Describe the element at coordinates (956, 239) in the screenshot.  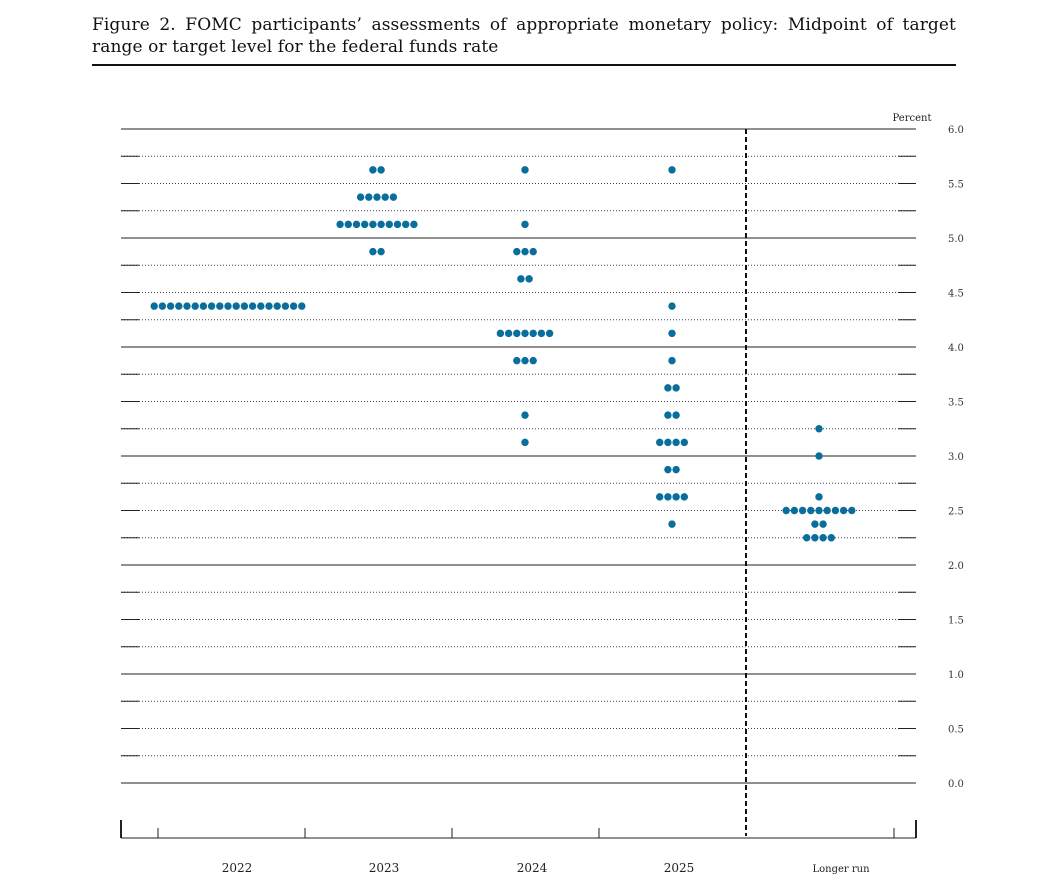
I see `y-tick-label: 5.0` at that location.